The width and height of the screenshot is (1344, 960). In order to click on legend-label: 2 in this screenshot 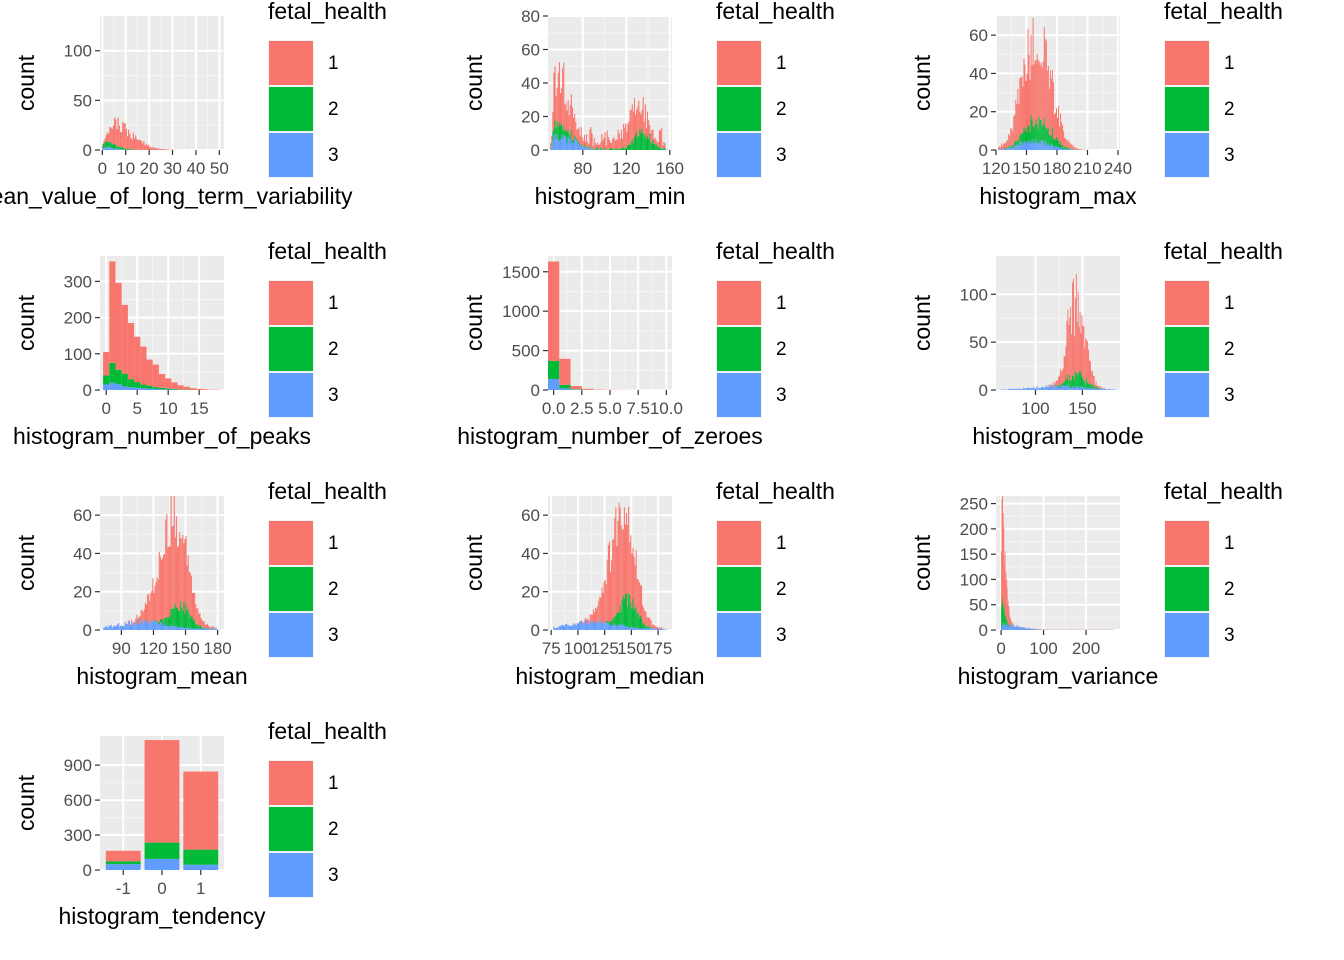, I will do `click(1229, 349)`.